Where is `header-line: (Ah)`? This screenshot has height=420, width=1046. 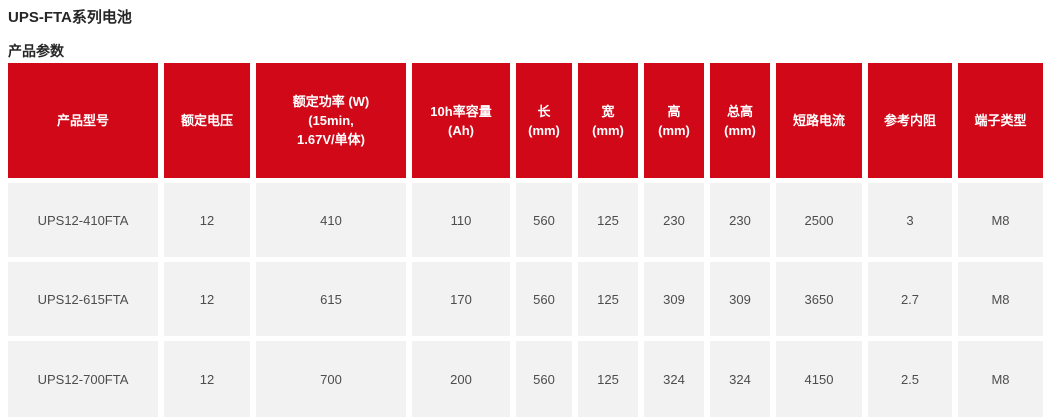 header-line: (Ah) is located at coordinates (461, 130).